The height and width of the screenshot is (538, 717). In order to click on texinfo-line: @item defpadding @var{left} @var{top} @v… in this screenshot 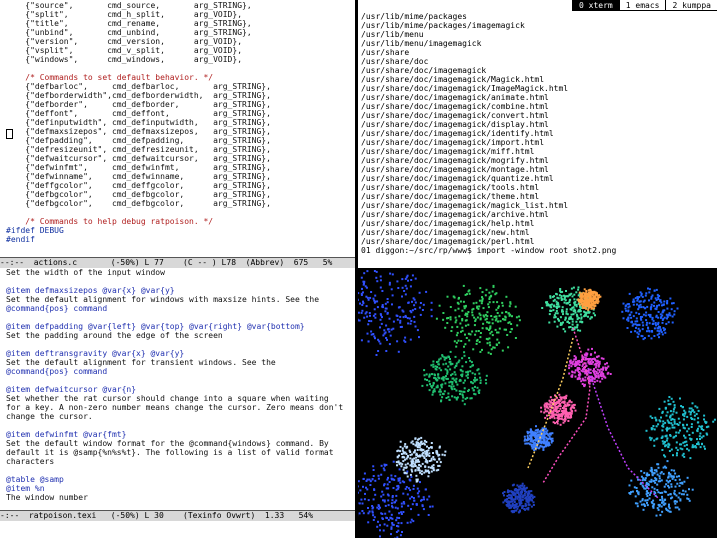, I will do `click(155, 326)`.